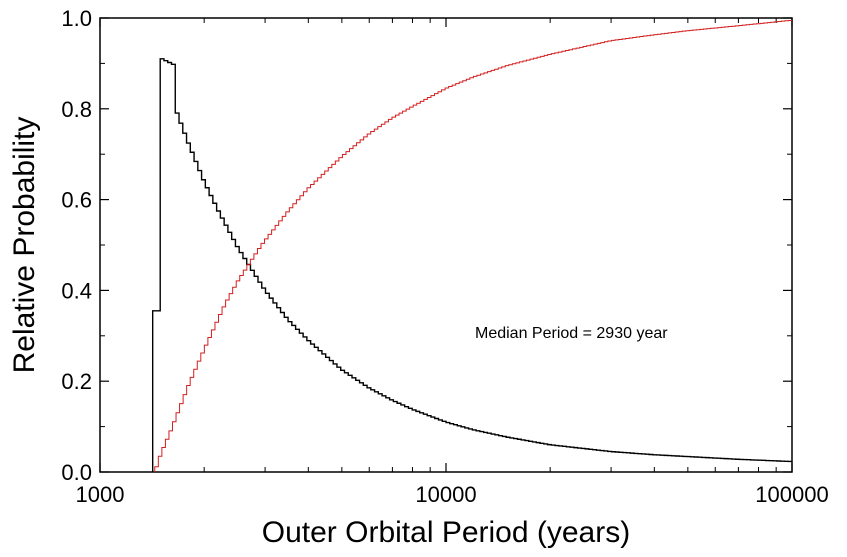 The width and height of the screenshot is (847, 557). I want to click on y-tick-label: 0.4, so click(76, 290).